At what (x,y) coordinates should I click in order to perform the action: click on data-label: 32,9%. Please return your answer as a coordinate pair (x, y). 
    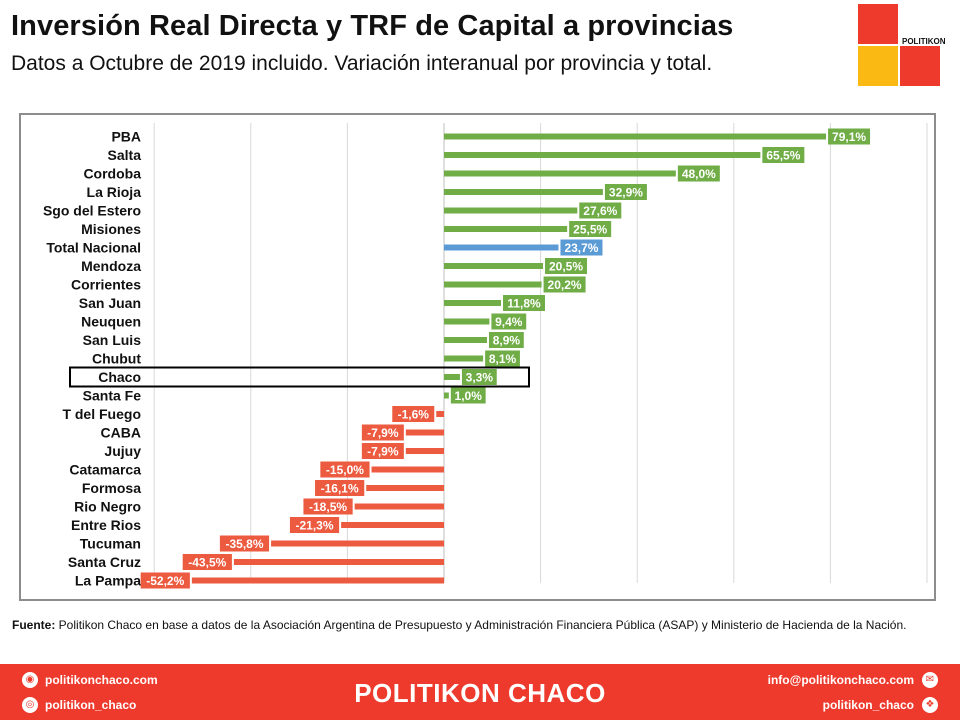
    Looking at the image, I should click on (626, 193).